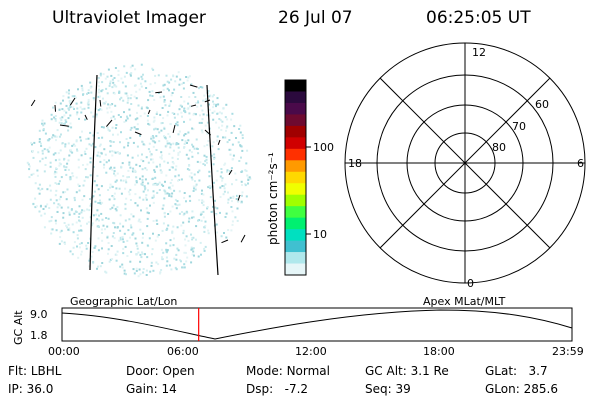  What do you see at coordinates (502, 389) in the screenshot?
I see `info-glon-key: GLon:` at bounding box center [502, 389].